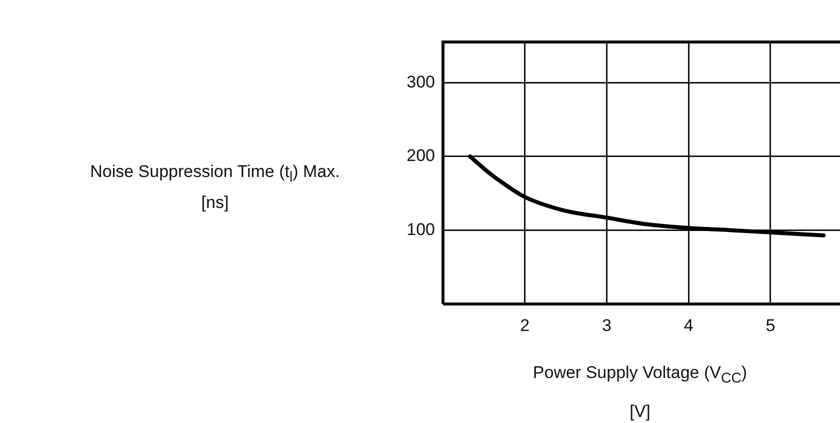  Describe the element at coordinates (647, 196) in the screenshot. I see `line-series` at that location.